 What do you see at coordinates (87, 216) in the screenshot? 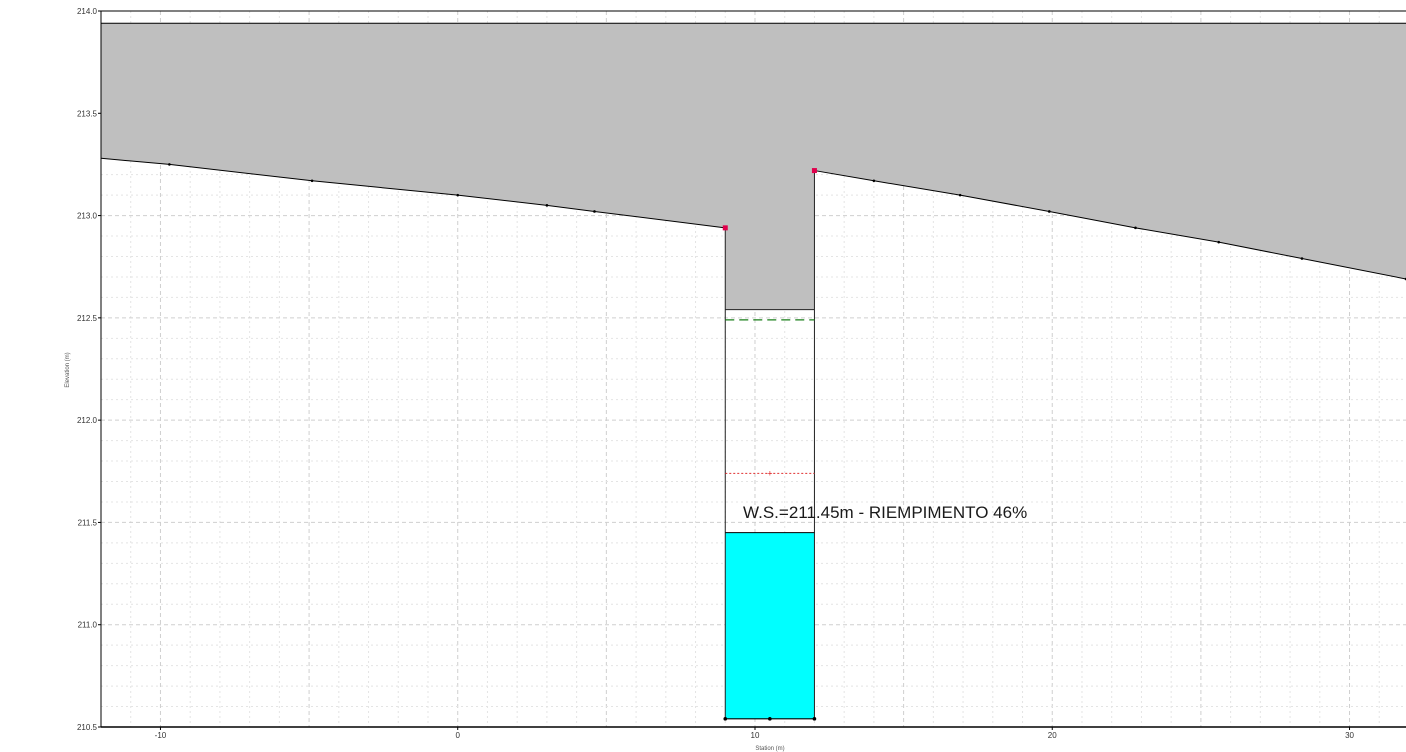
I see `y-tick-label: 213.0` at bounding box center [87, 216].